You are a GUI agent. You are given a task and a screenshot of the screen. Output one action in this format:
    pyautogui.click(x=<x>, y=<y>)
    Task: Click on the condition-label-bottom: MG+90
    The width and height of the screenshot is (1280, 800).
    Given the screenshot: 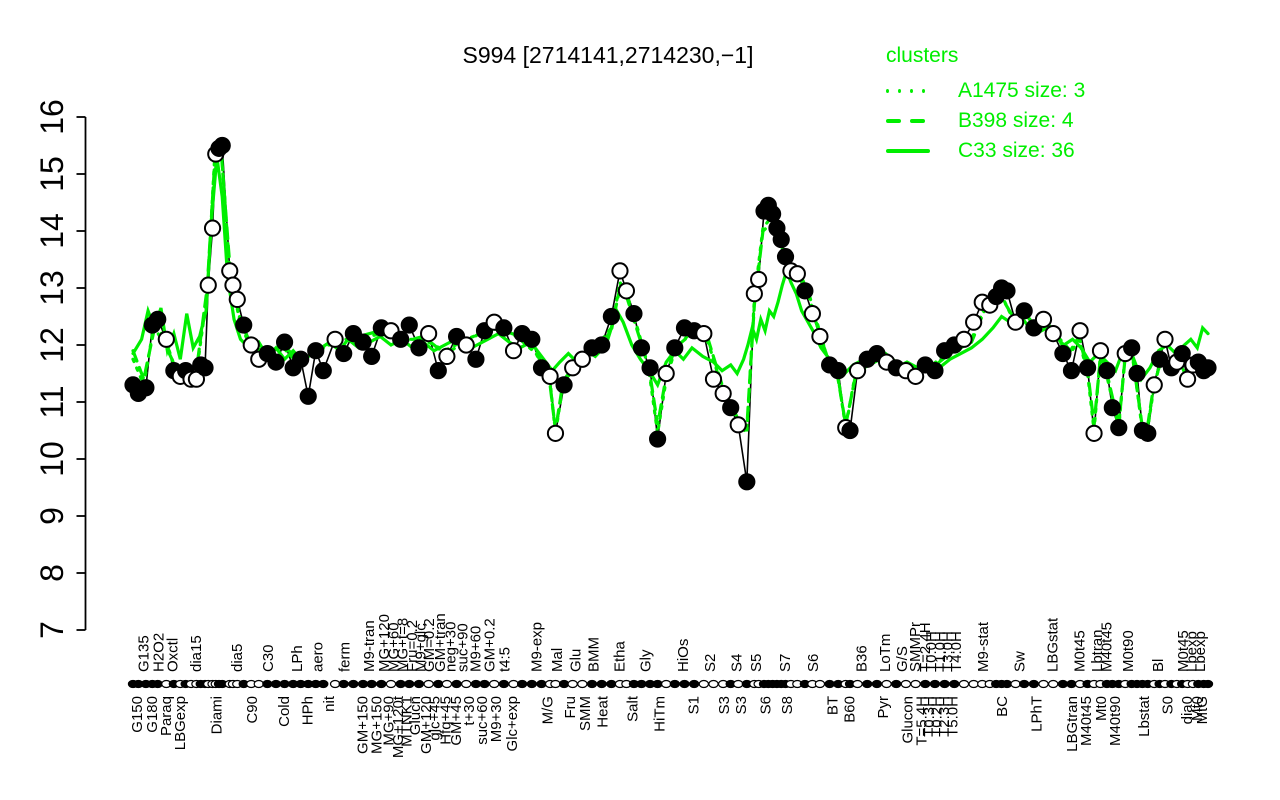 What is the action you would take?
    pyautogui.click(x=388, y=721)
    